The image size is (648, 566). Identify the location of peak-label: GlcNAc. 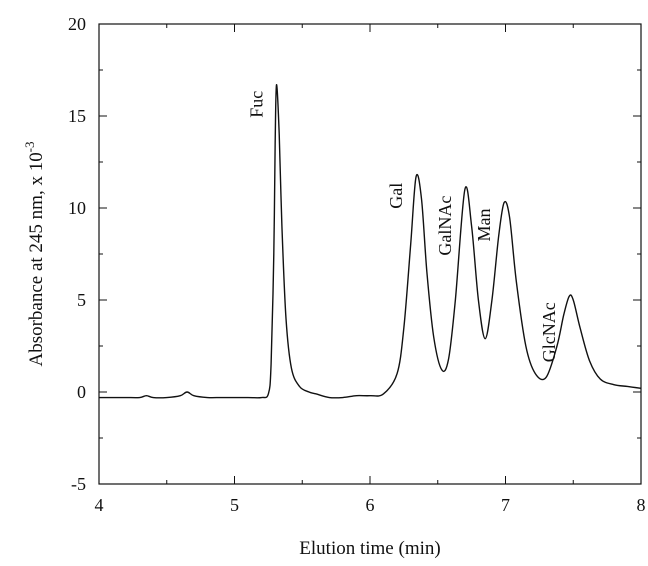
(549, 332).